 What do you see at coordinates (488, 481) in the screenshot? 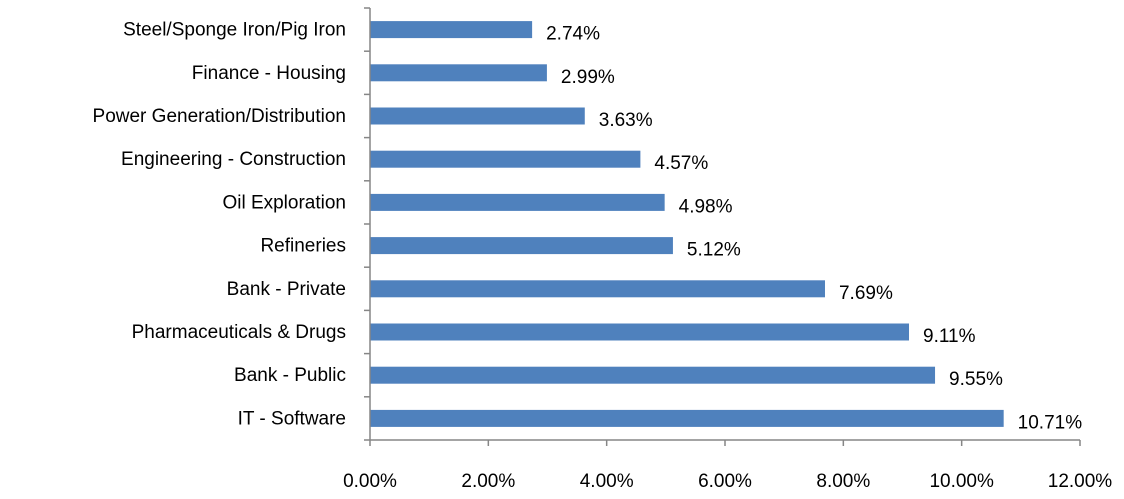
I see `x-tick-label: 2.00%` at bounding box center [488, 481].